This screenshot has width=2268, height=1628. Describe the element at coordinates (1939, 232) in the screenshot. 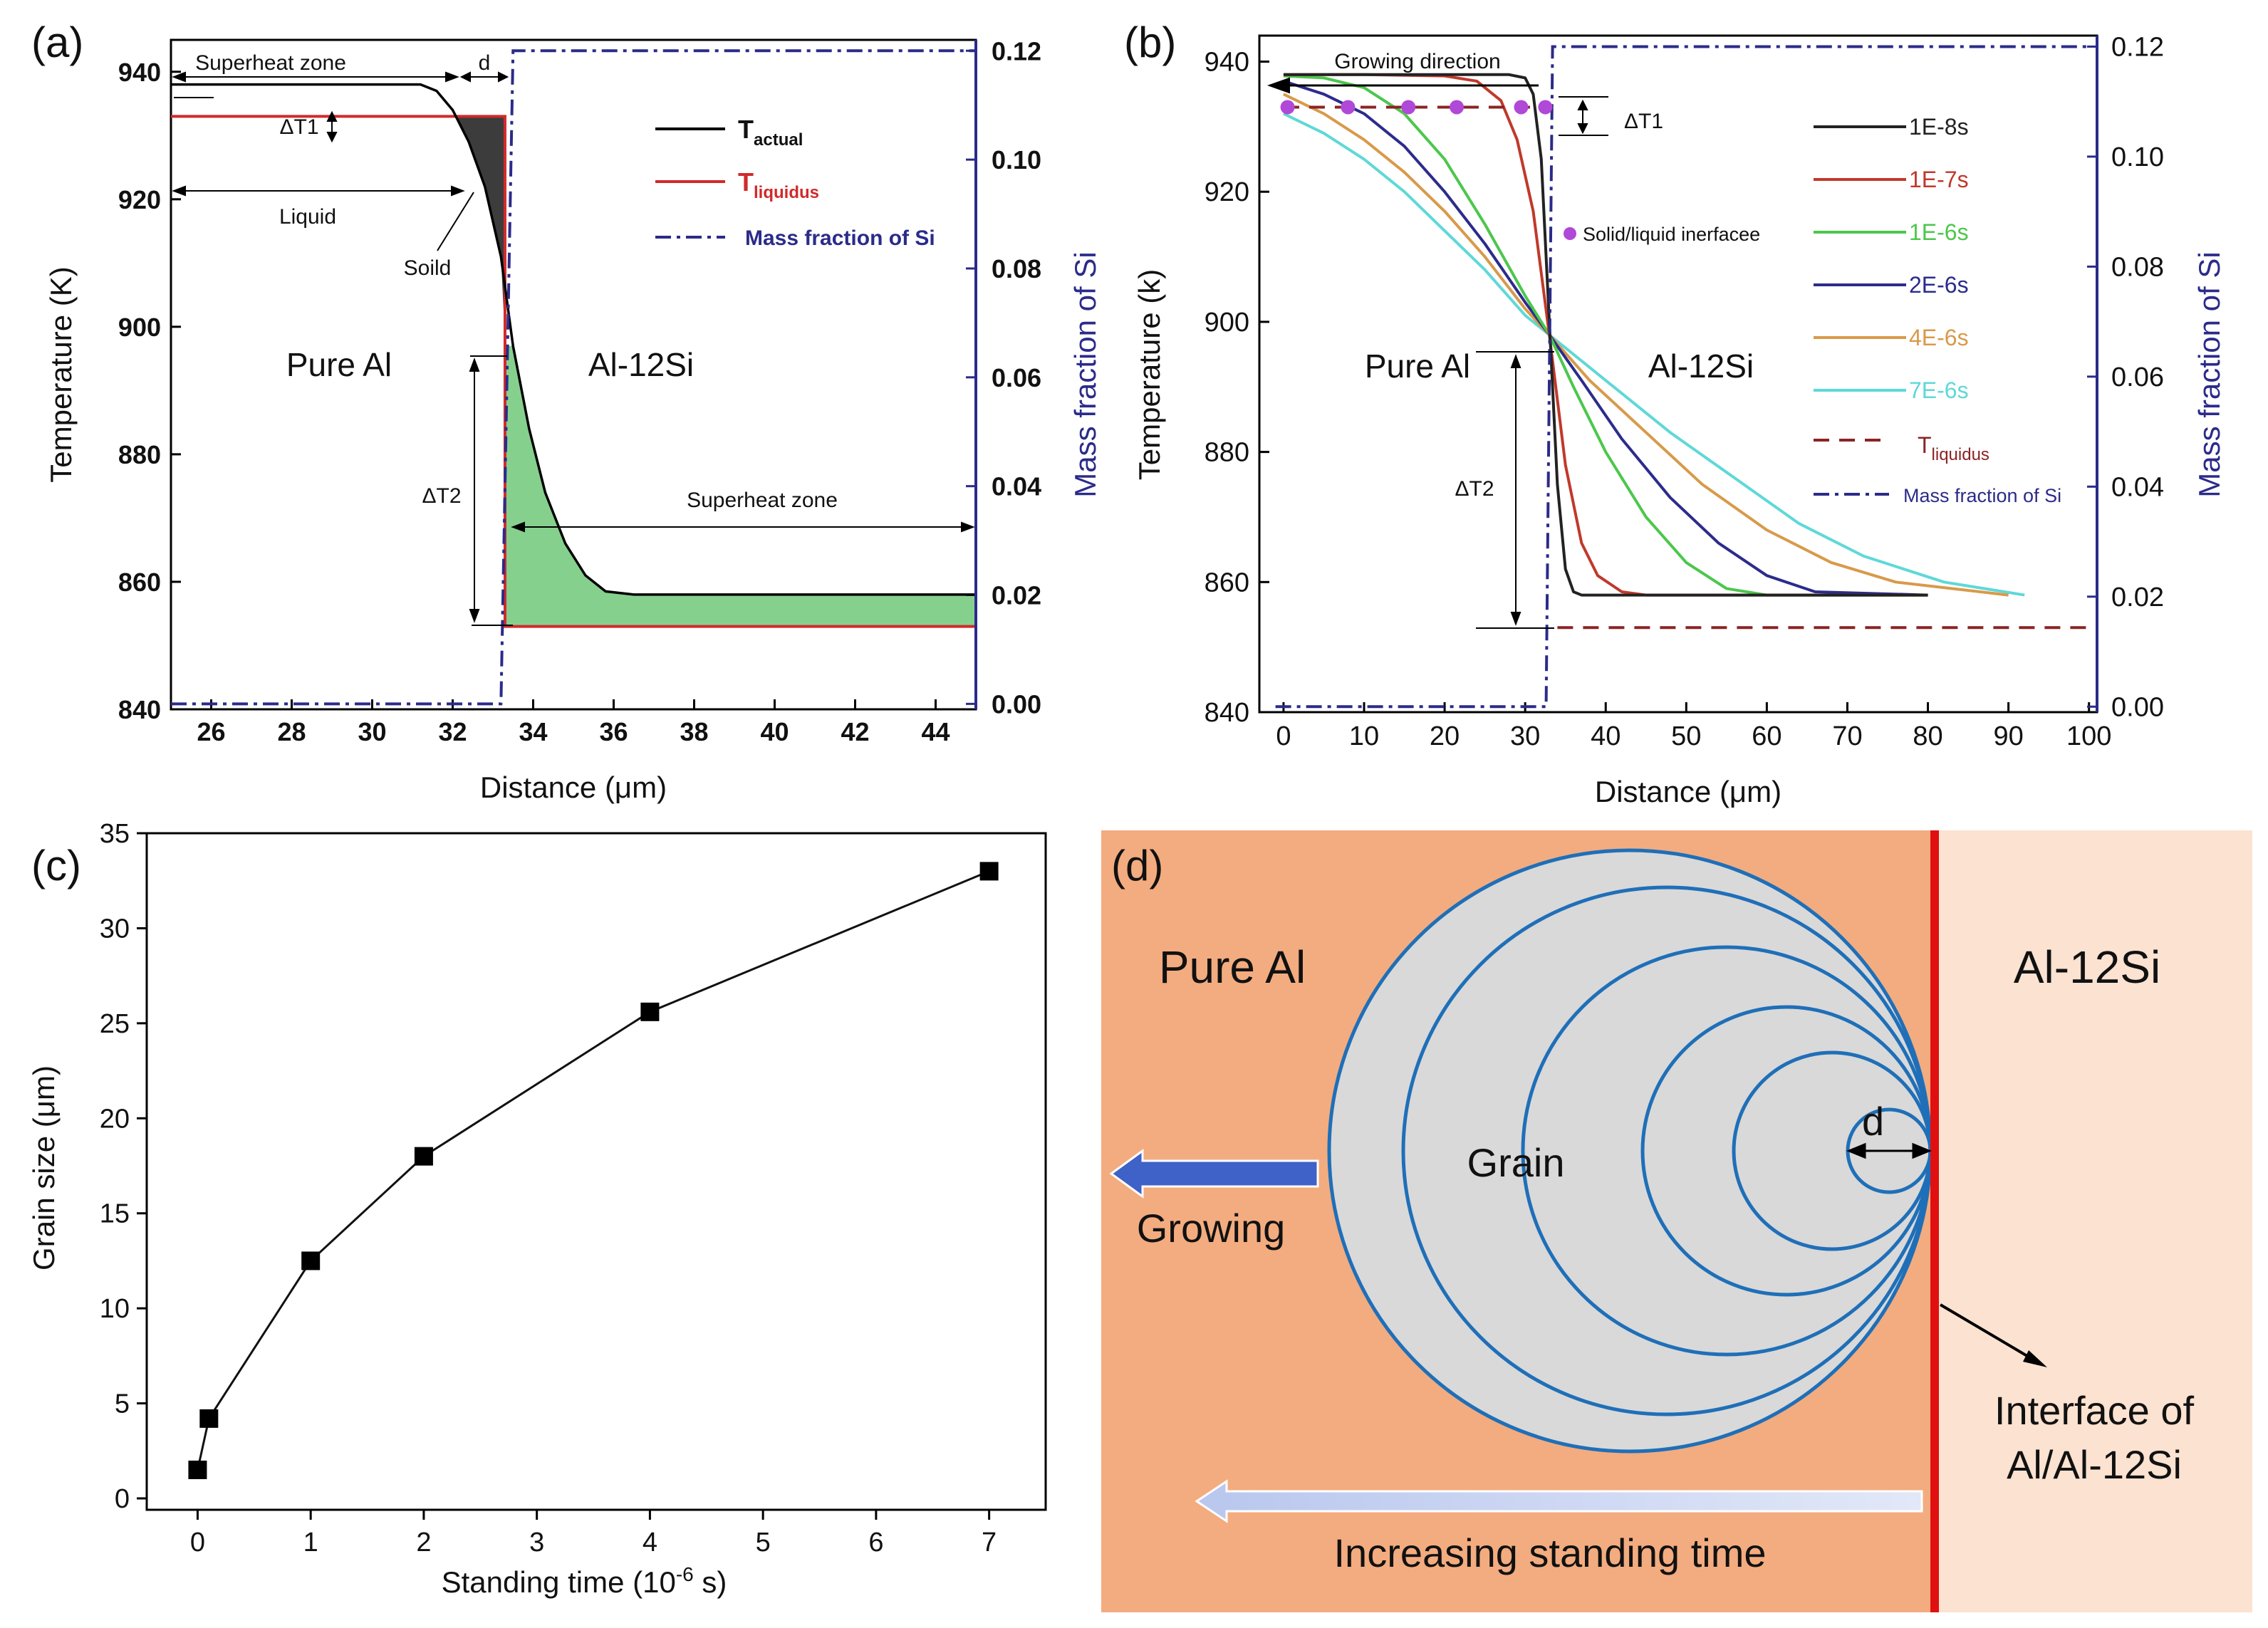

I see `legend-b-label: 1E-6s` at that location.